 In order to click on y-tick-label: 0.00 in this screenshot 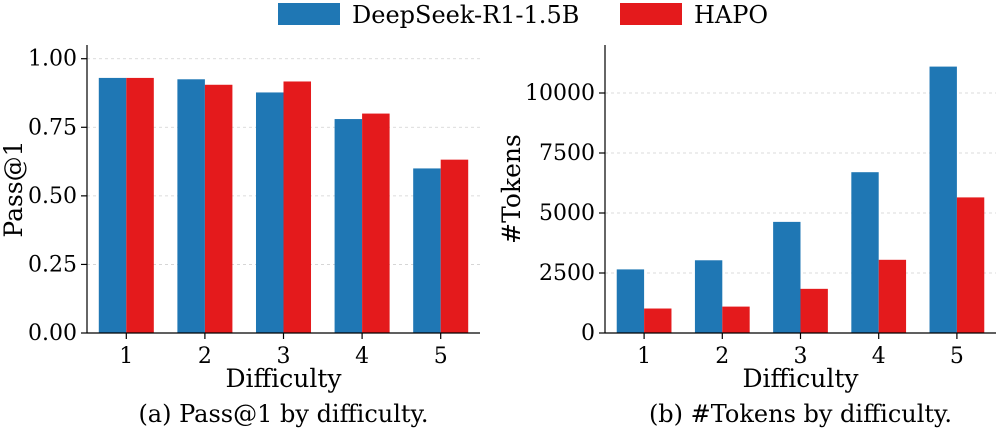, I will do `click(52, 333)`.